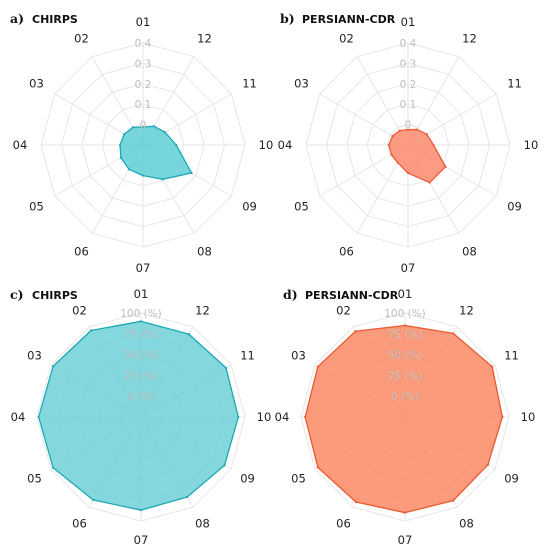  I want to click on tick-label: 0.1, so click(143, 105).